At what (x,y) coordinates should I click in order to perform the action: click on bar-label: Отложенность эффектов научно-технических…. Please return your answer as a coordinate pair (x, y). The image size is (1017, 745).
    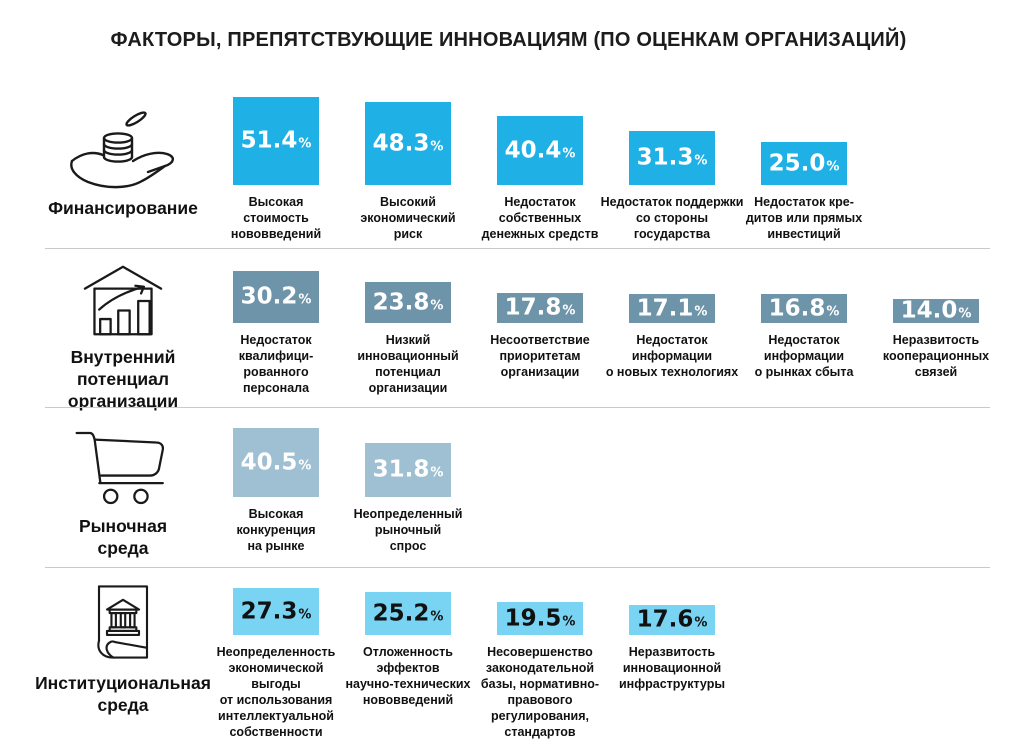
    Looking at the image, I should click on (408, 676).